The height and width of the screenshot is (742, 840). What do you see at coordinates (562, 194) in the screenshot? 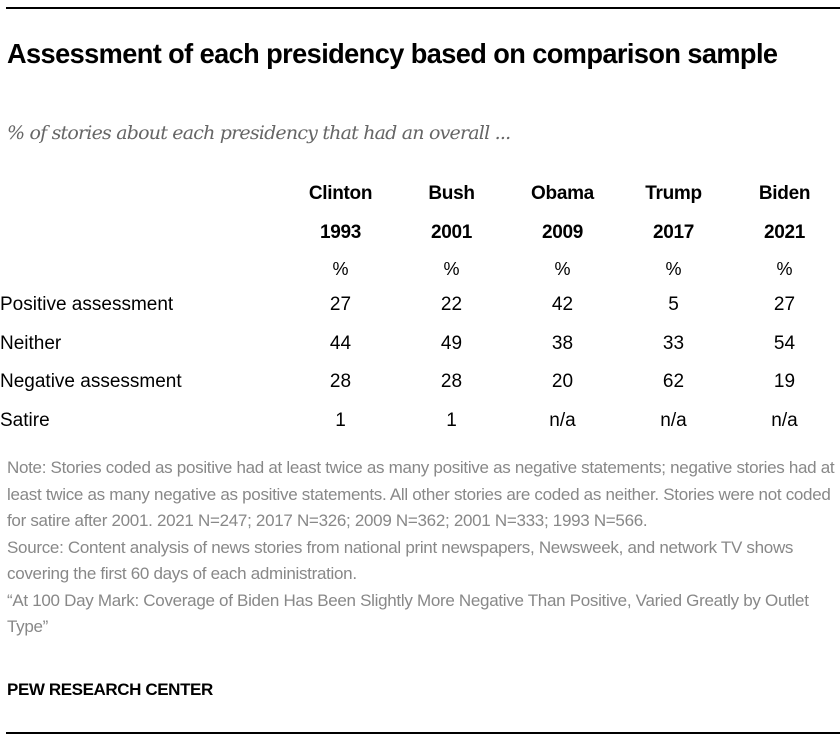
I see `column-header-name: Obama` at bounding box center [562, 194].